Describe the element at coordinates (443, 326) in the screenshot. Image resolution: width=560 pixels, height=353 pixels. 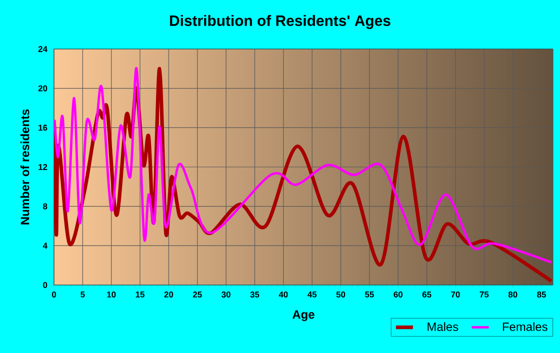
I see `legend-label: Males` at that location.